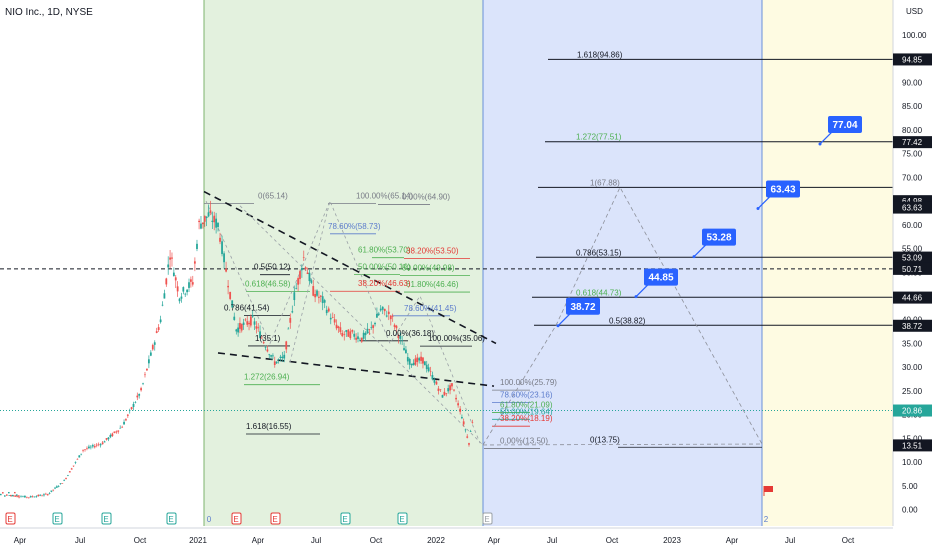  What do you see at coordinates (432, 251) in the screenshot?
I see `fib-level-label: 38.20%(53.50)` at bounding box center [432, 251].